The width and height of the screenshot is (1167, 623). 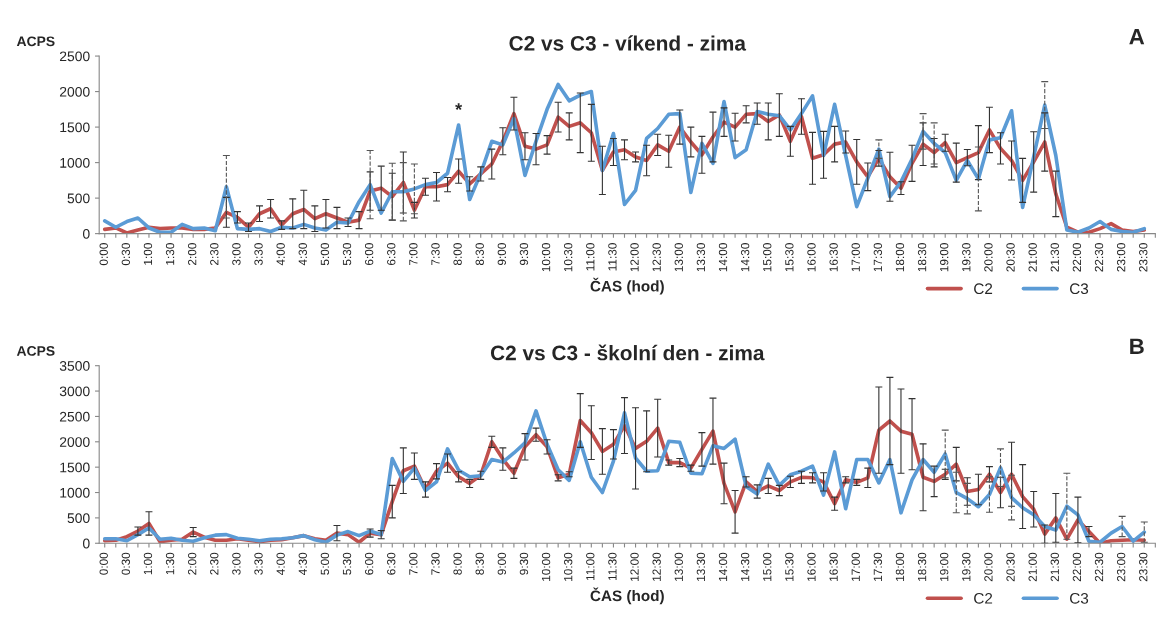 What do you see at coordinates (1054, 567) in the screenshot?
I see `x-tick-label: 21:30` at bounding box center [1054, 567].